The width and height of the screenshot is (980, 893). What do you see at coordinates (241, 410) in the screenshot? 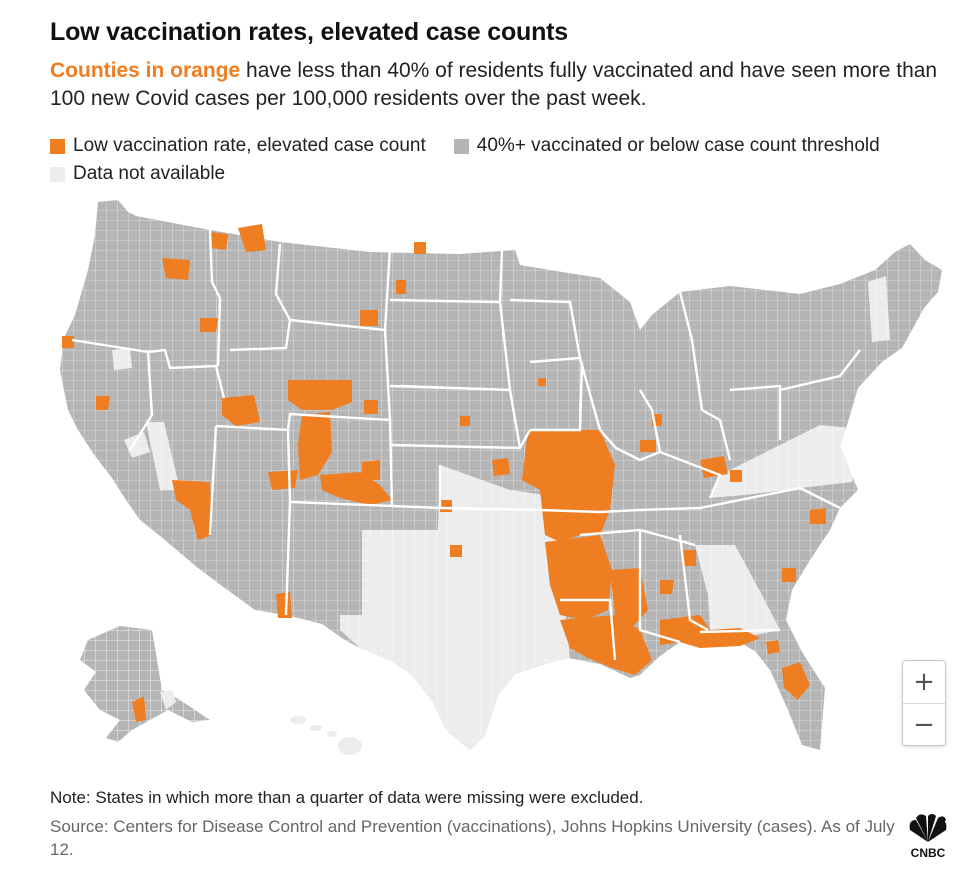
I see `county-cluster-idaho` at bounding box center [241, 410].